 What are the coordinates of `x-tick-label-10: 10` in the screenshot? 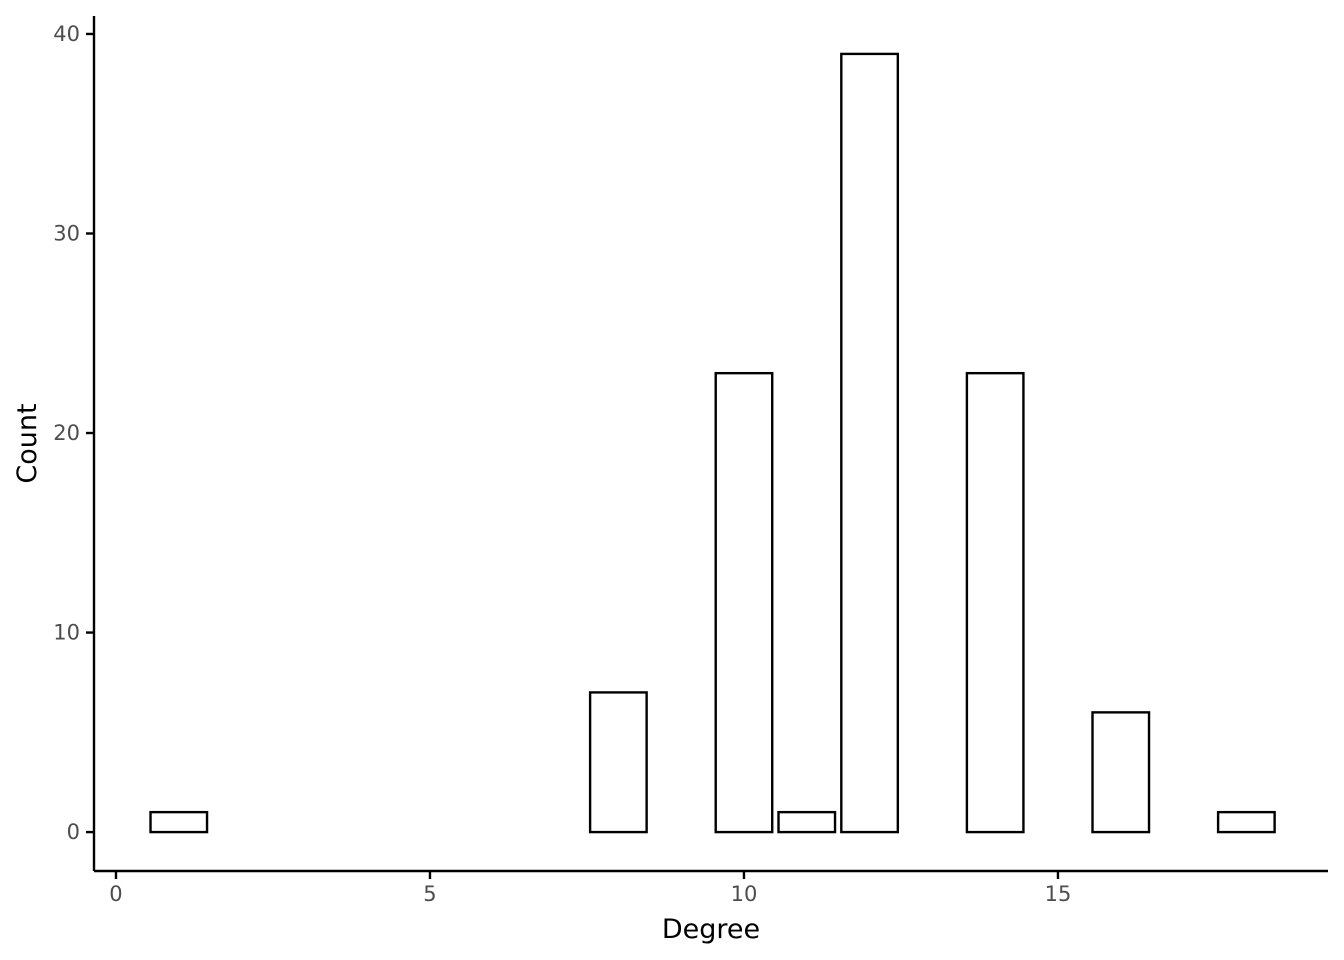 It's located at (744, 894).